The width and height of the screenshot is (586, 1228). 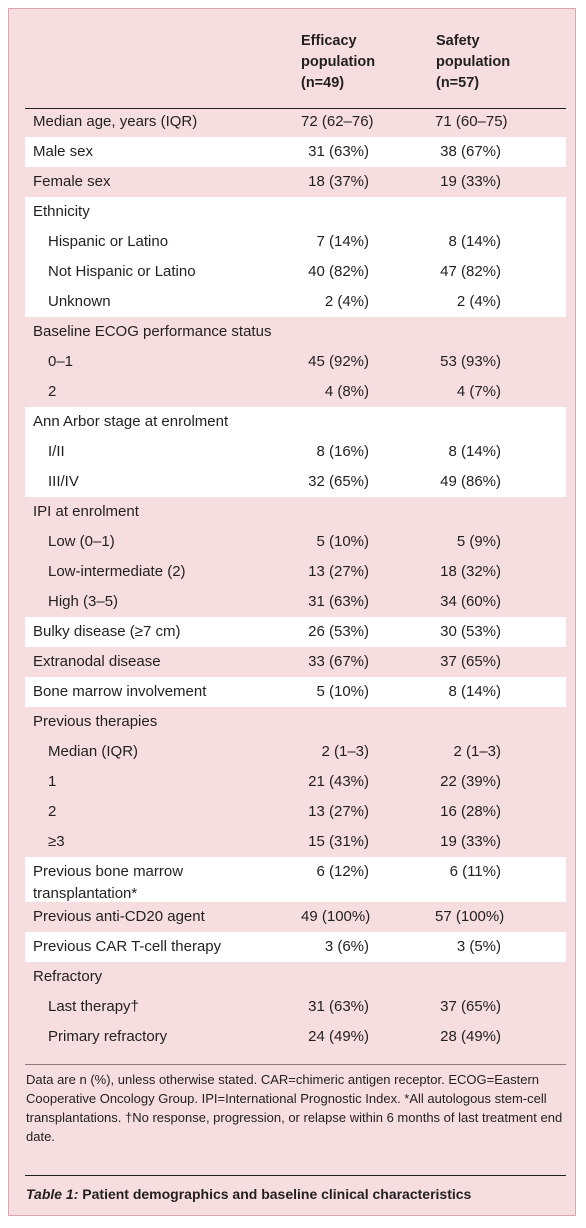 I want to click on table-row: Hispanic or Latino 7 (14%) 8 (14%), so click(x=295, y=242).